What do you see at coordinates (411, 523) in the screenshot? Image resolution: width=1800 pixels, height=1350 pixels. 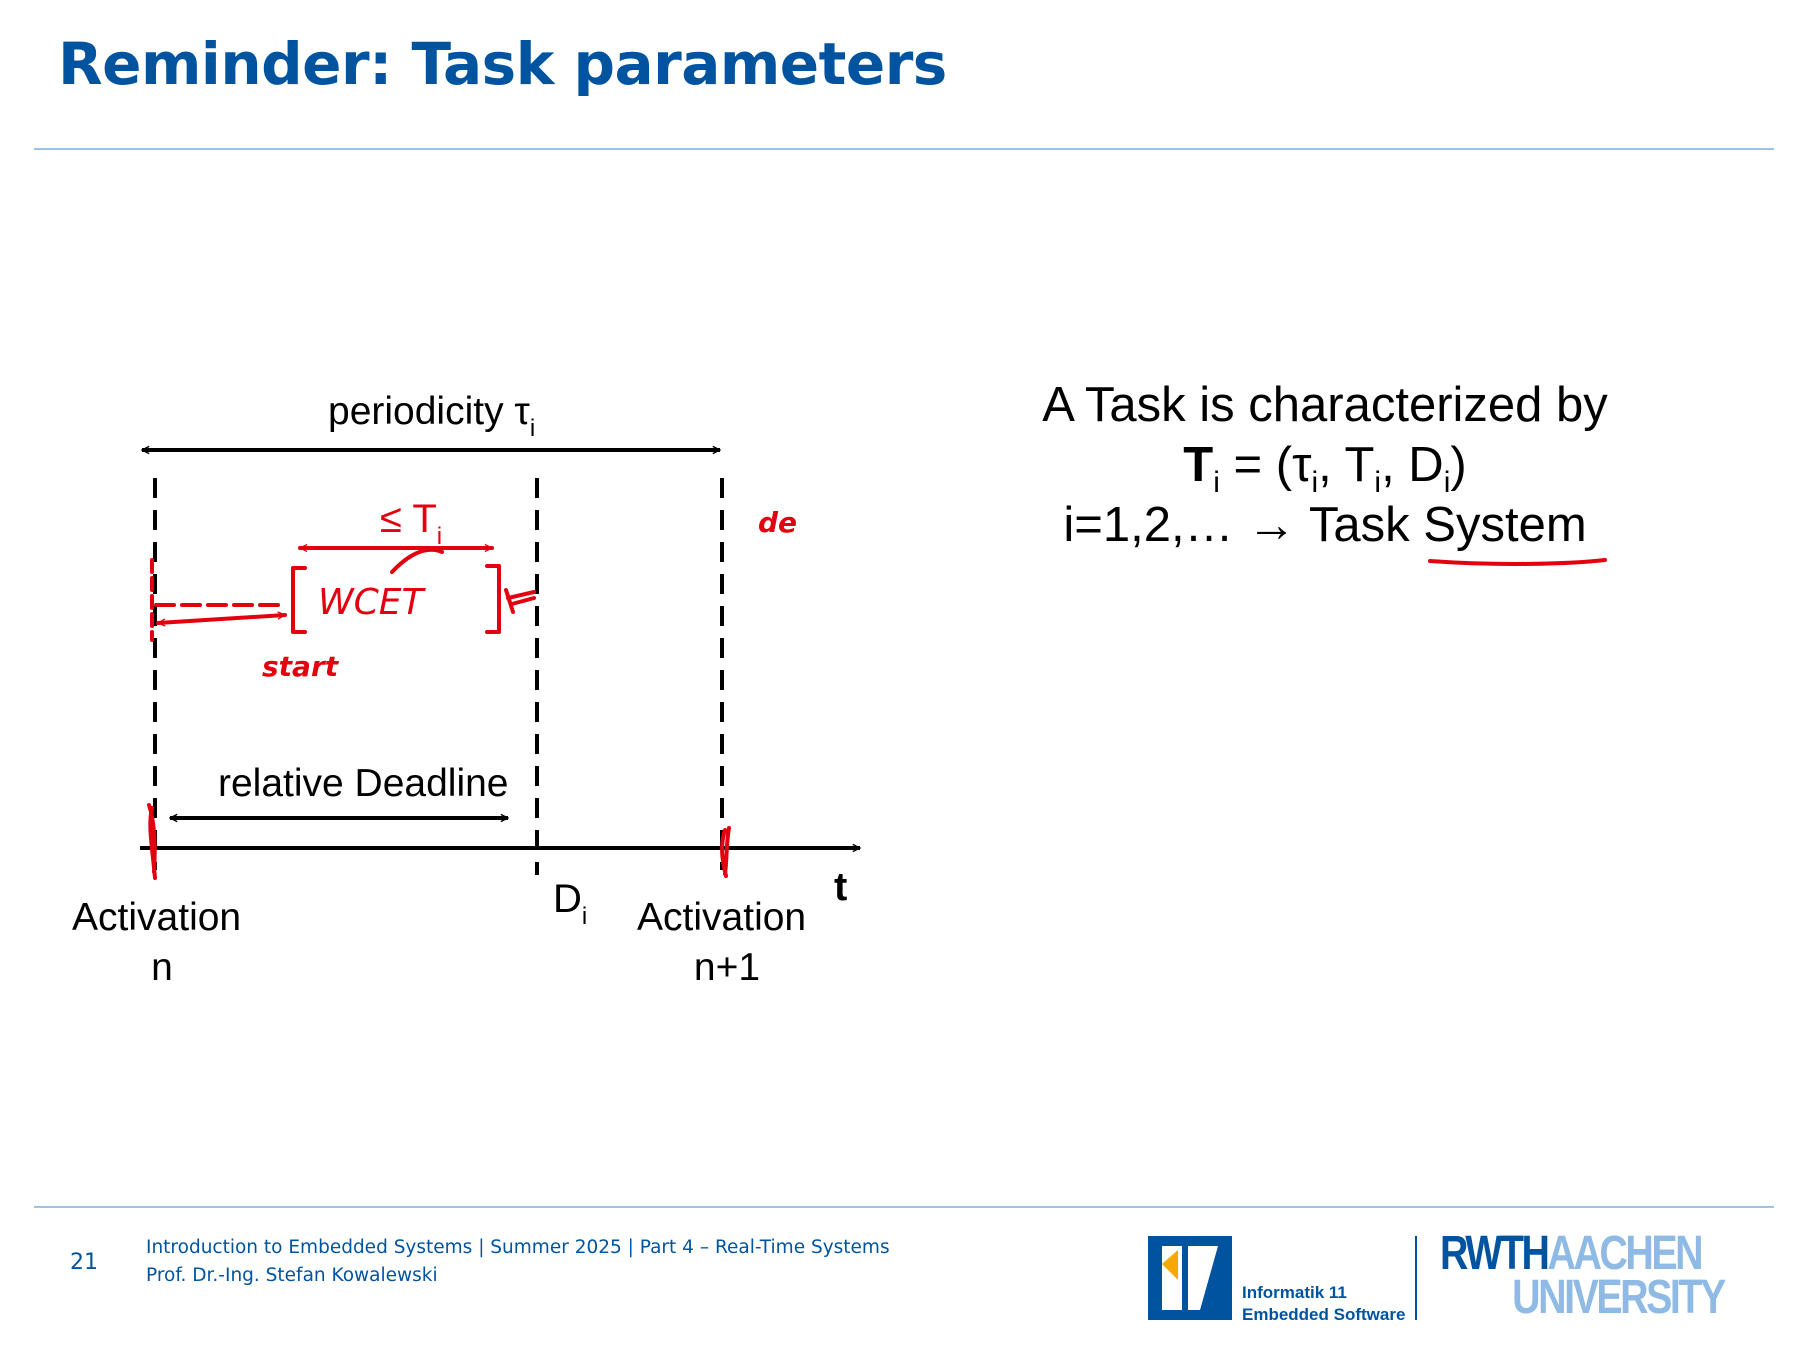 I see `le-T-label: ≤ Ti` at bounding box center [411, 523].